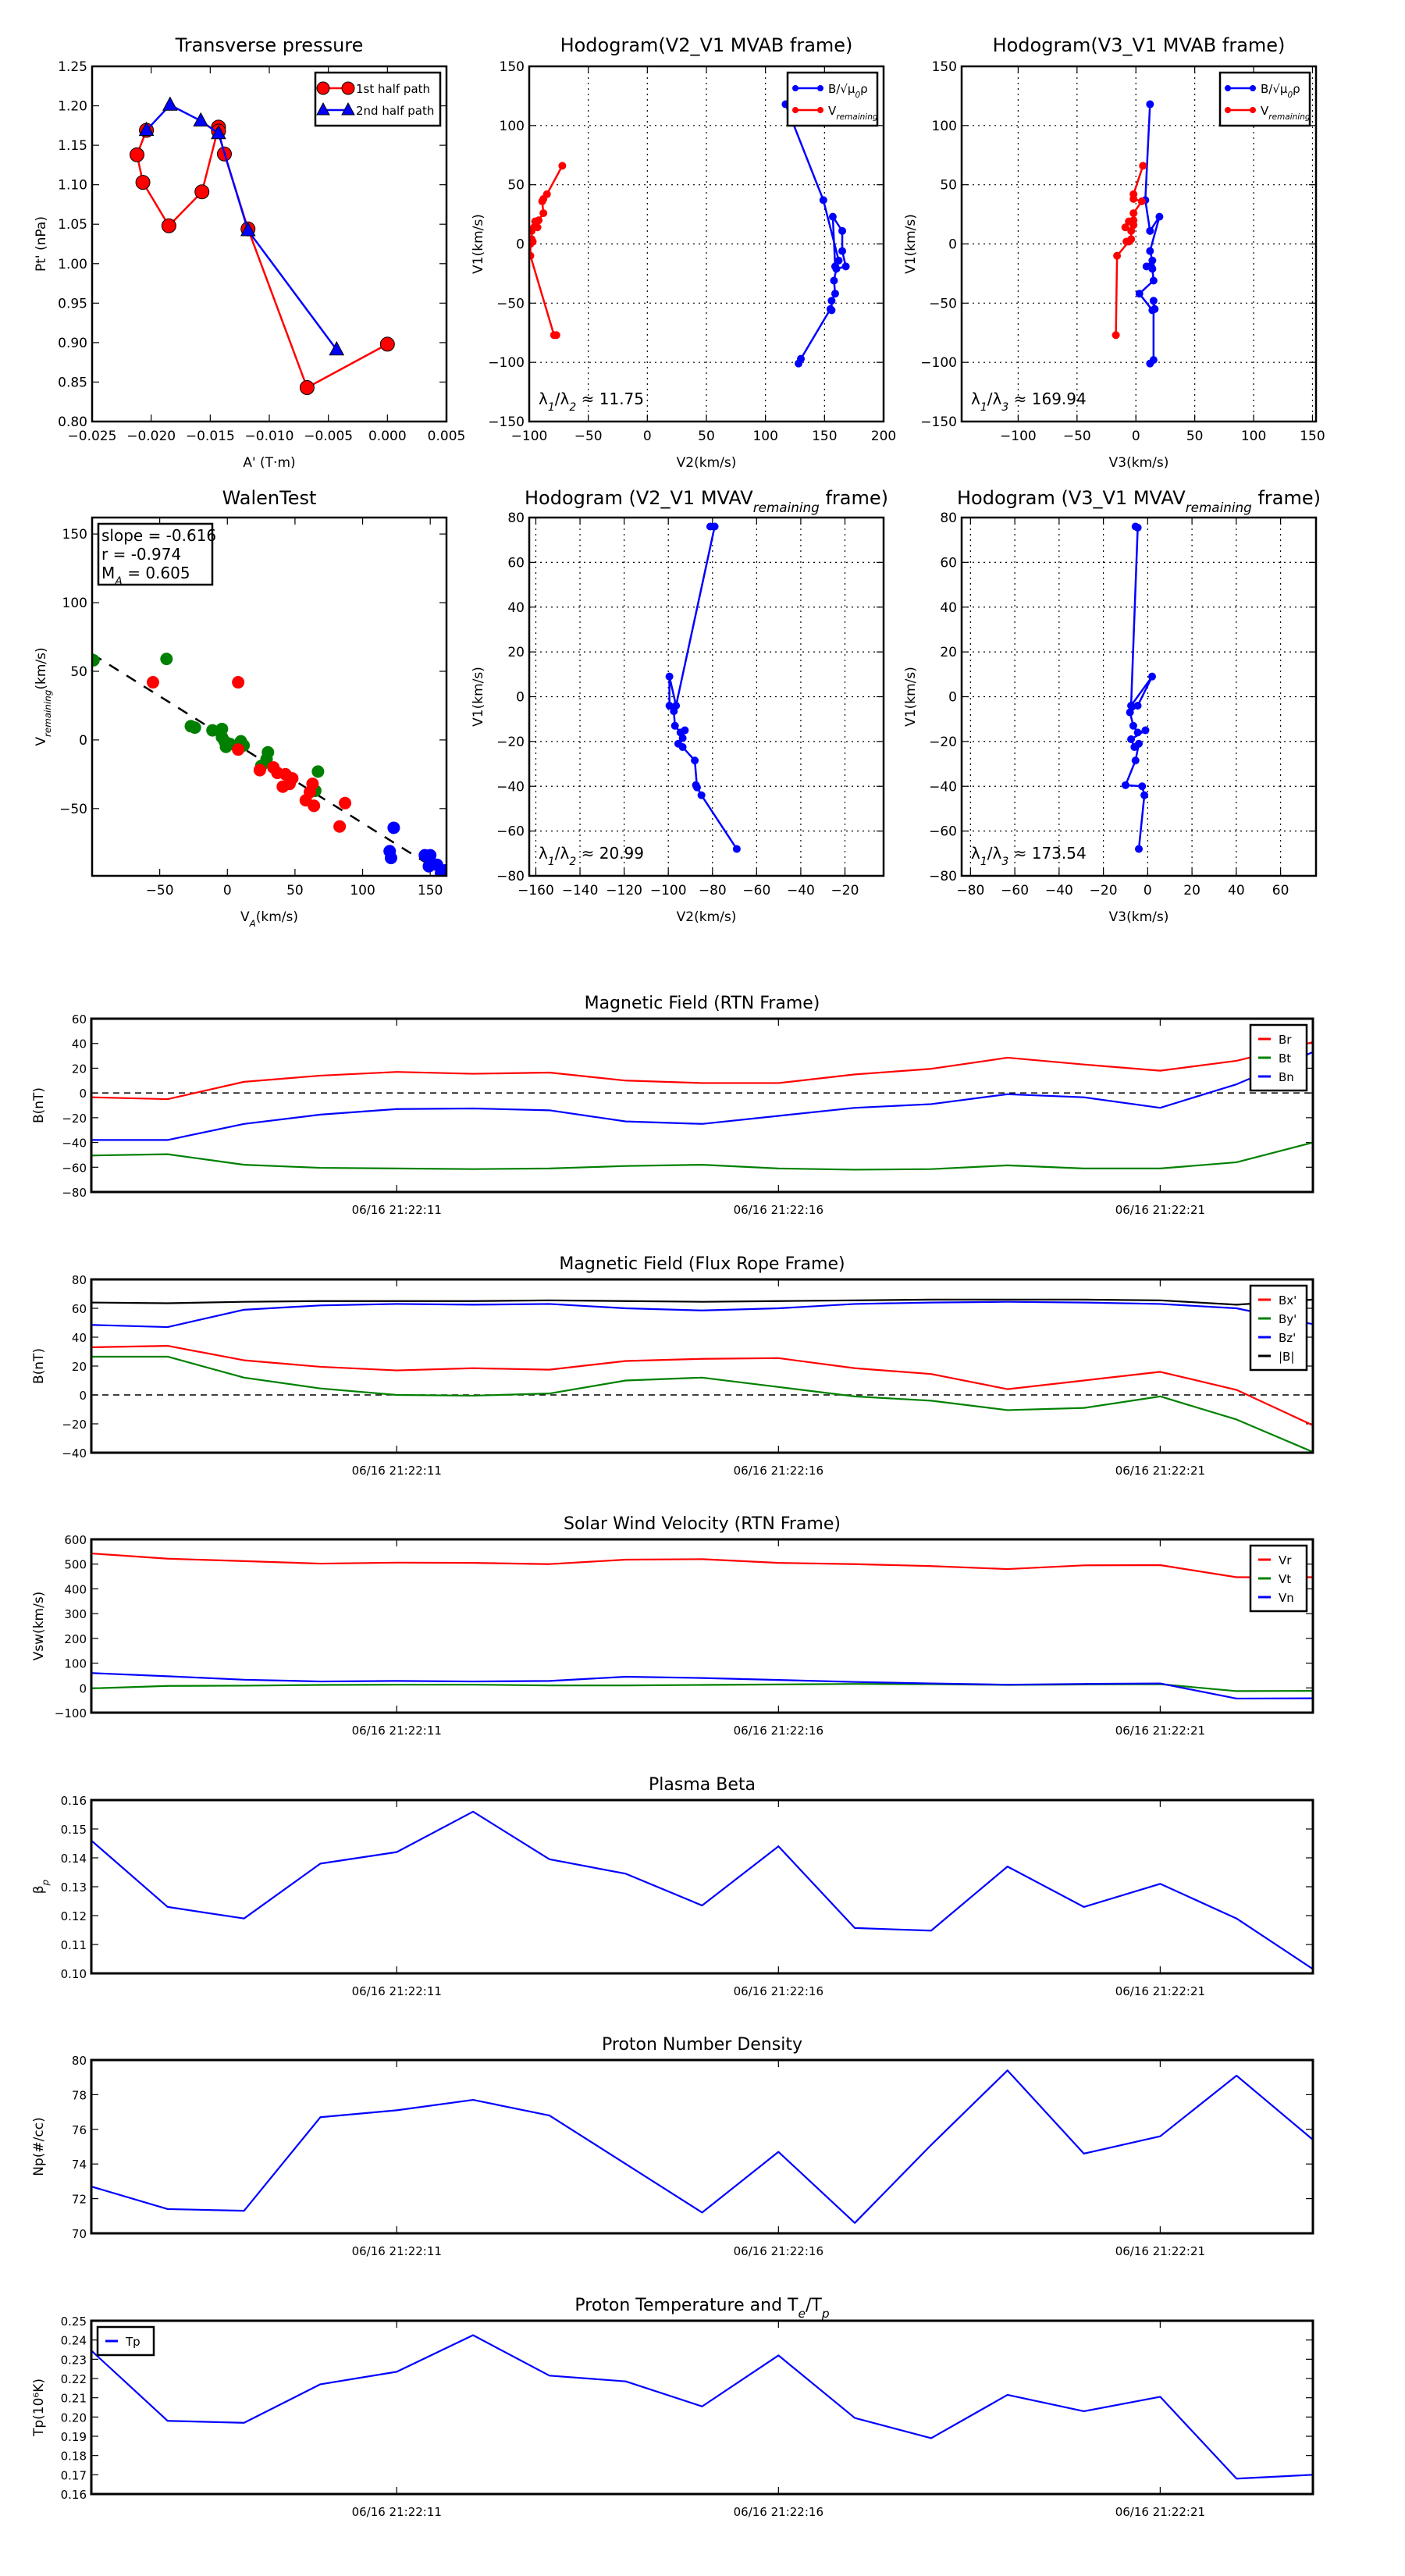 The image size is (1405, 2576). Describe the element at coordinates (479, 697) in the screenshot. I see `y-axis-label: V1(km/s)` at that location.